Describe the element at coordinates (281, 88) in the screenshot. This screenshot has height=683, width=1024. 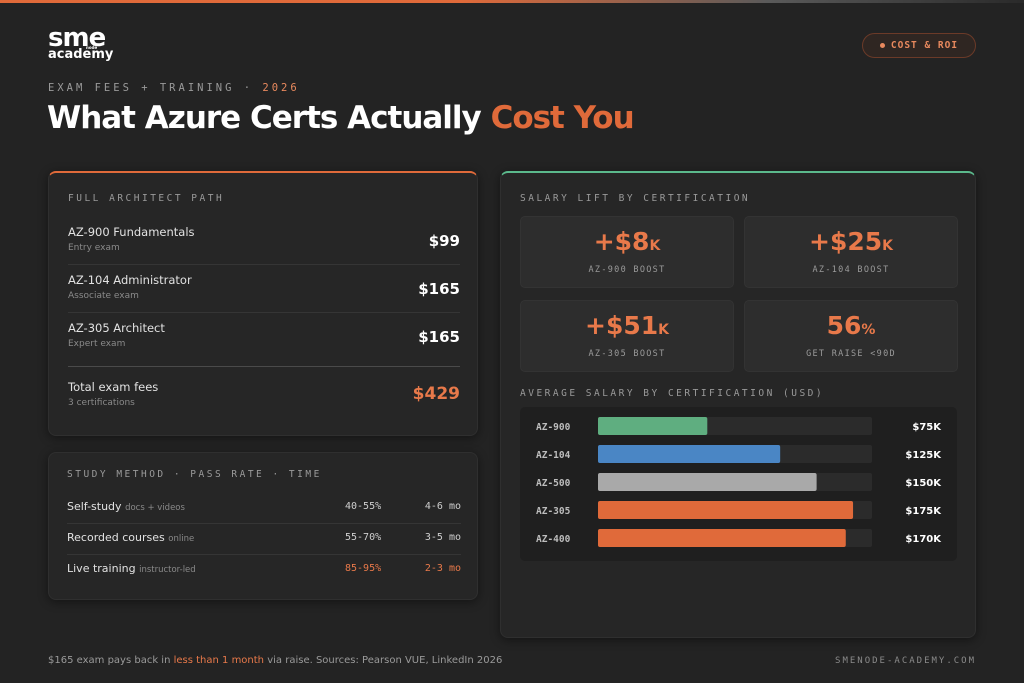
I see `eyebrow-year: 2026` at that location.